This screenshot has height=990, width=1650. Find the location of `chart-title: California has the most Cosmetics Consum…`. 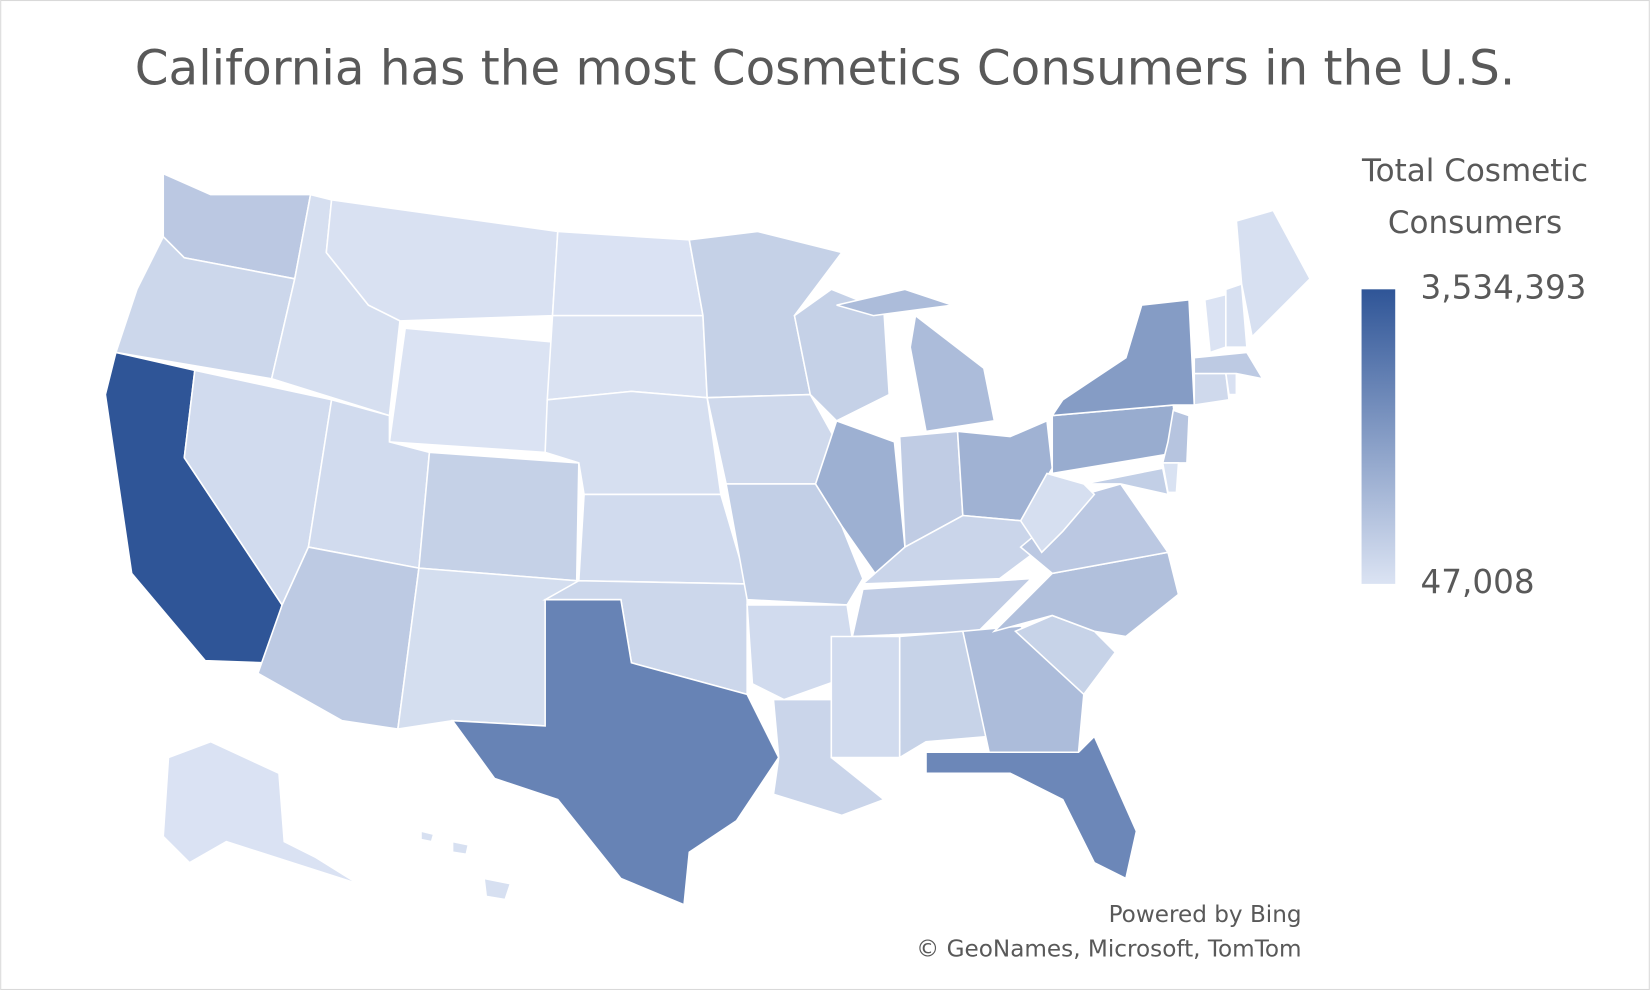

chart-title: California has the most Cosmetics Consum… is located at coordinates (825, 69).